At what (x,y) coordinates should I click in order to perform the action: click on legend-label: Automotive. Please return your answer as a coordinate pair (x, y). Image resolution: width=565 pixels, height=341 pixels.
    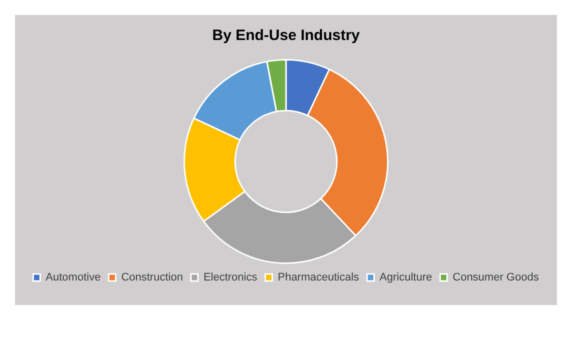
    Looking at the image, I should click on (73, 278).